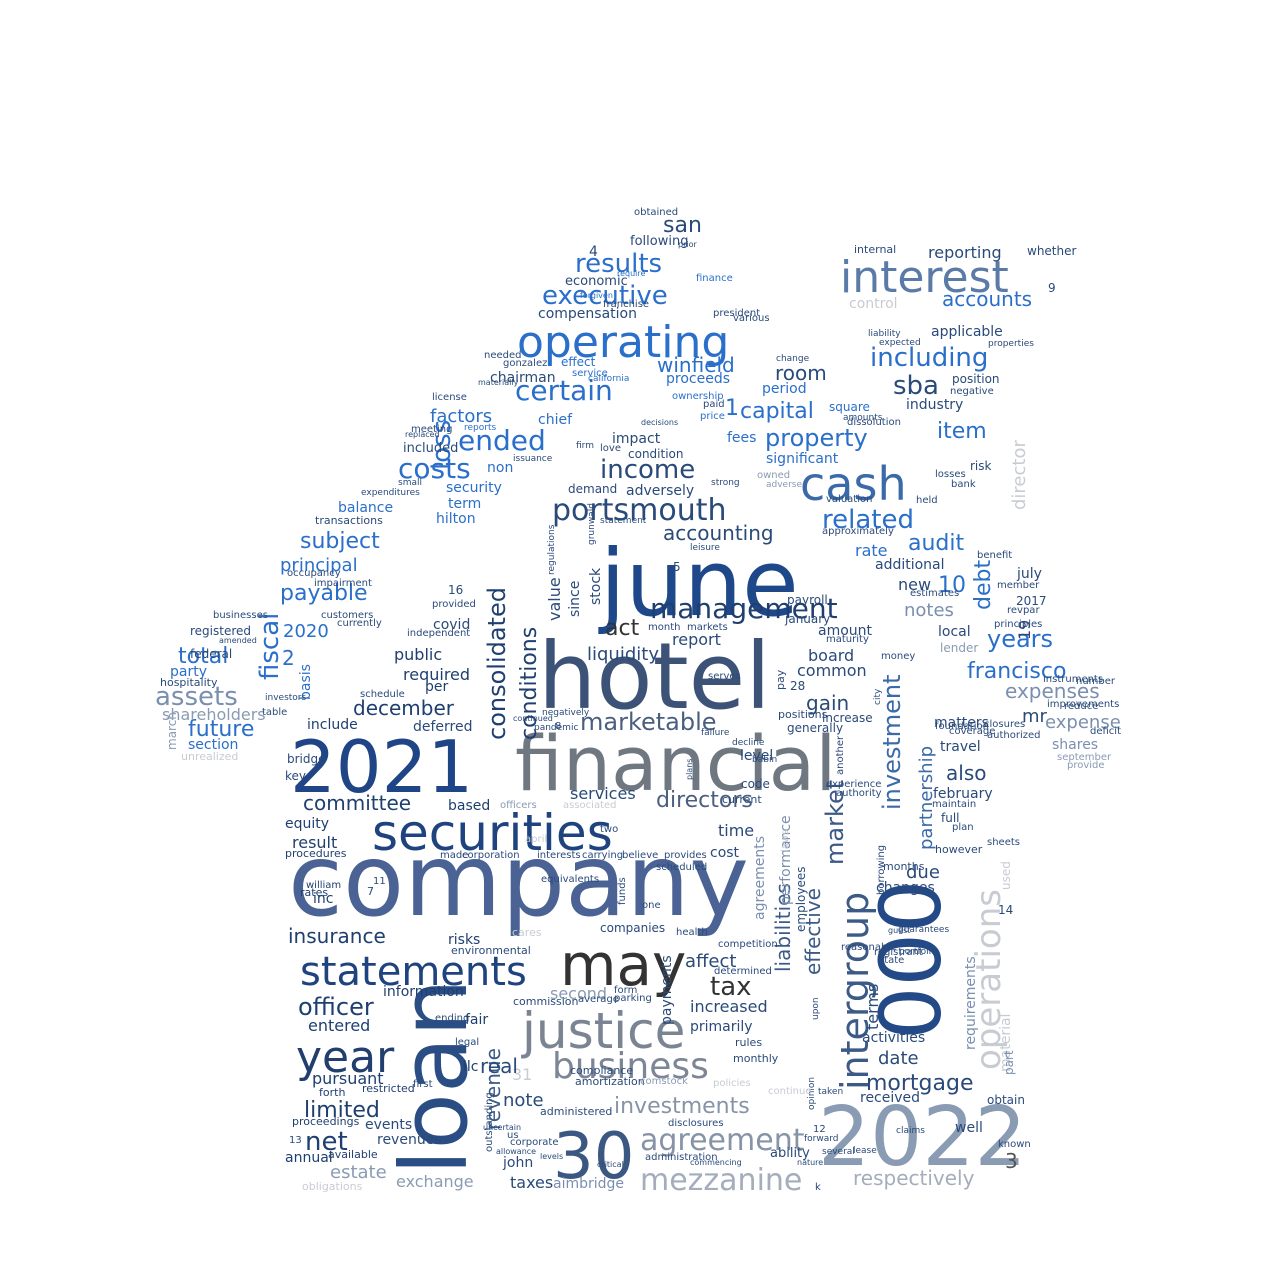  What do you see at coordinates (793, 359) in the screenshot?
I see `word-change: change` at bounding box center [793, 359].